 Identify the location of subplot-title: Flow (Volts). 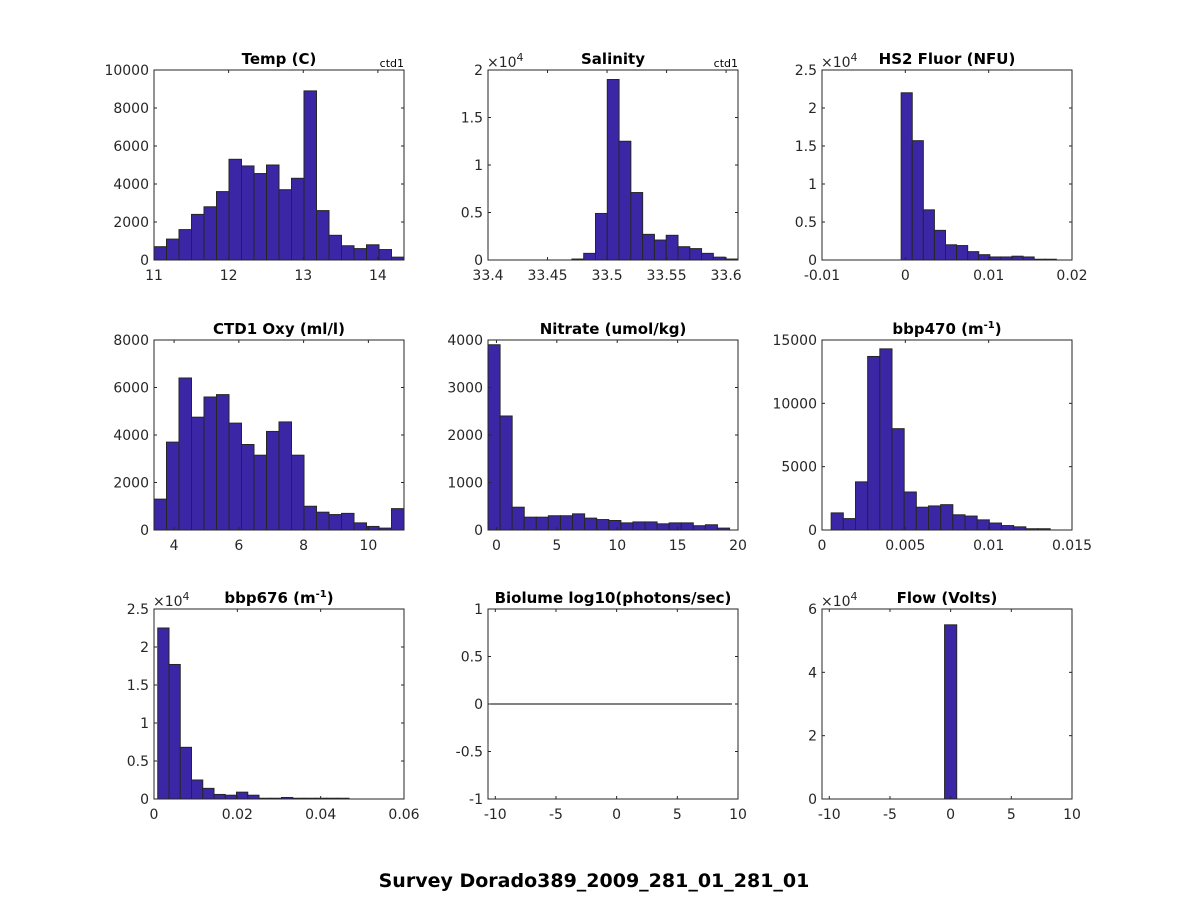
(947, 598).